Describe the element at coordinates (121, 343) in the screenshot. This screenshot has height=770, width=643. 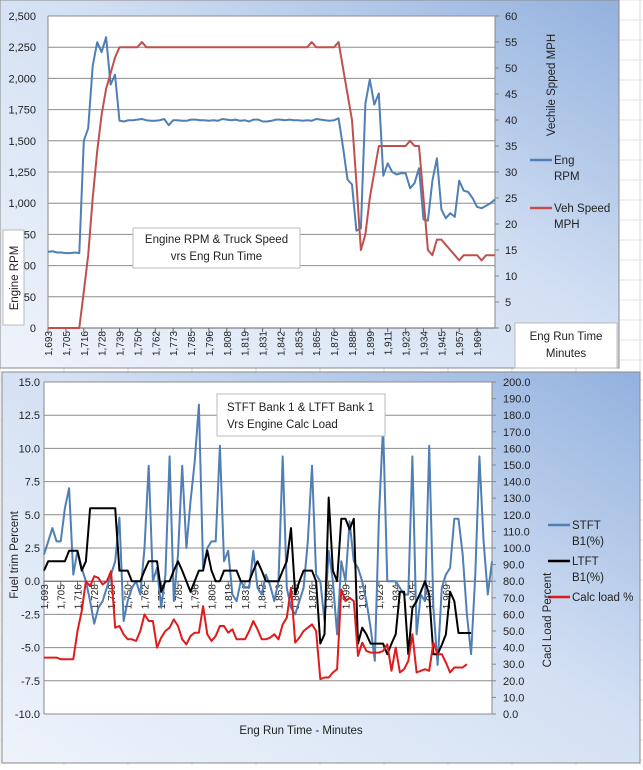
I see `x-tick-label: 1,739` at that location.